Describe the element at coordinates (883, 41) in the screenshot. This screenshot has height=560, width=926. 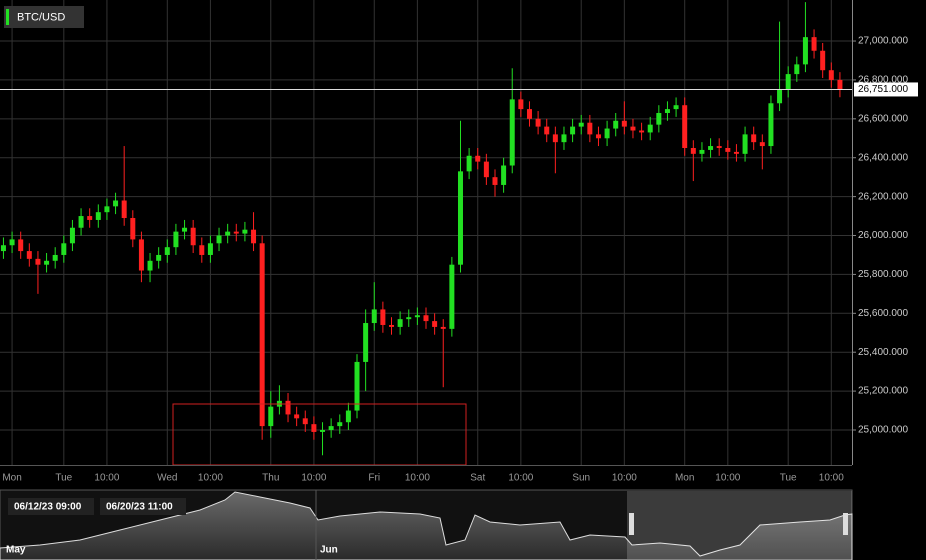
I see `y-tick-label: 27,000.000` at that location.